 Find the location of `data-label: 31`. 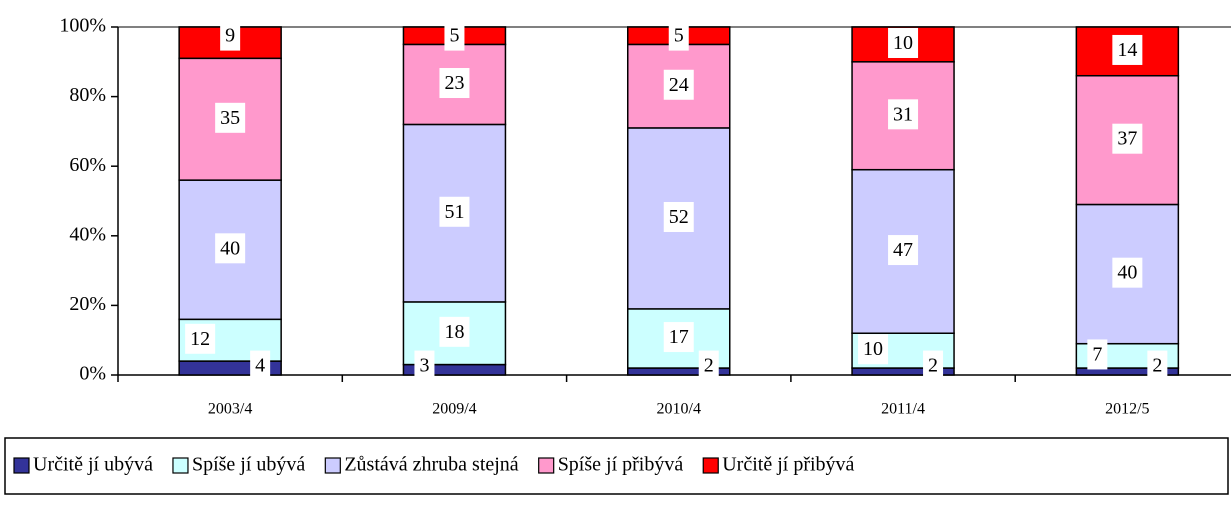

data-label: 31 is located at coordinates (903, 114).